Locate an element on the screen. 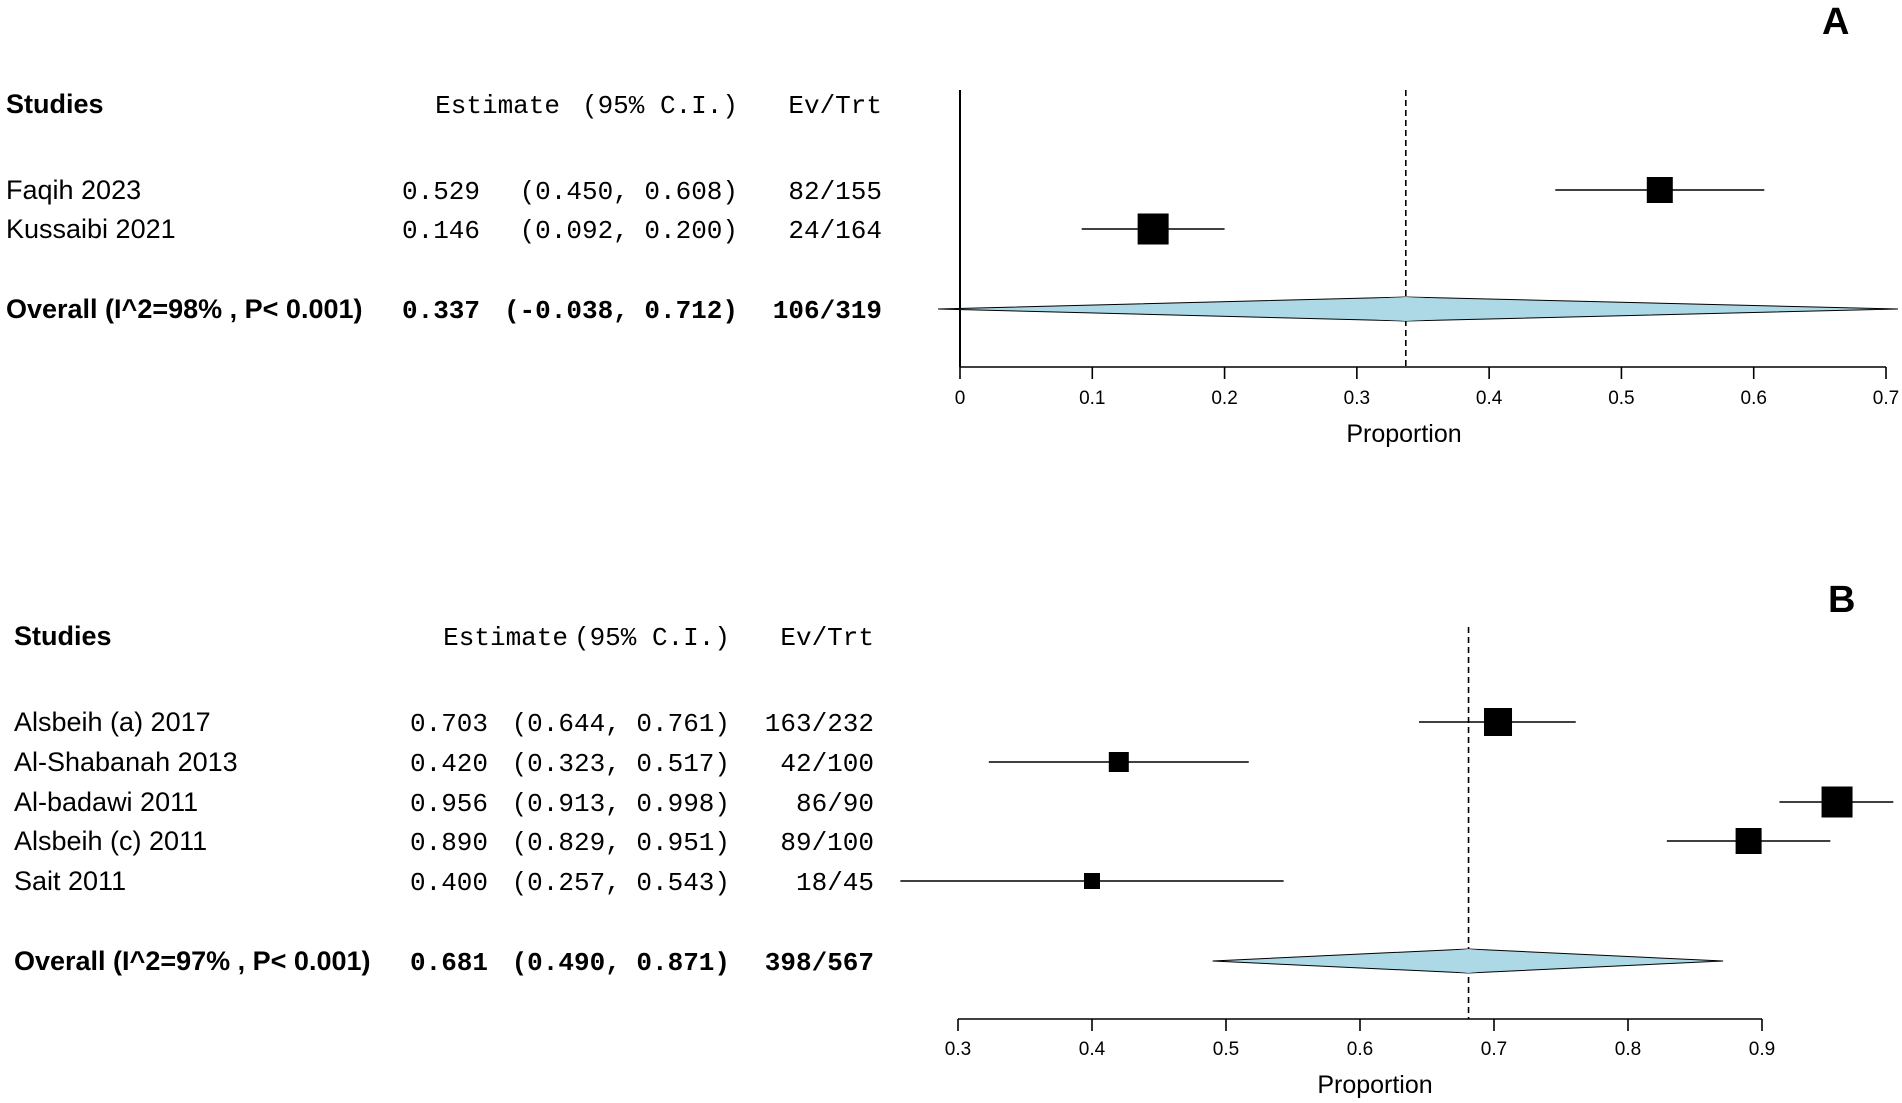 Image resolution: width=1902 pixels, height=1103 pixels. x-tick-label: 0.9 is located at coordinates (1762, 1049).